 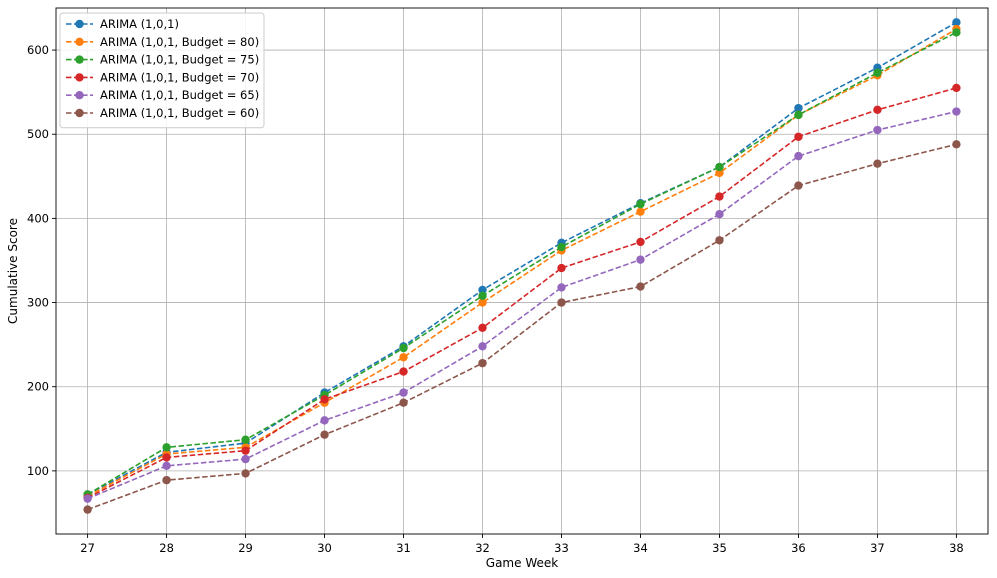 I want to click on legend-item: ARIMA (1,0,1, Budget = 60), so click(x=162, y=113).